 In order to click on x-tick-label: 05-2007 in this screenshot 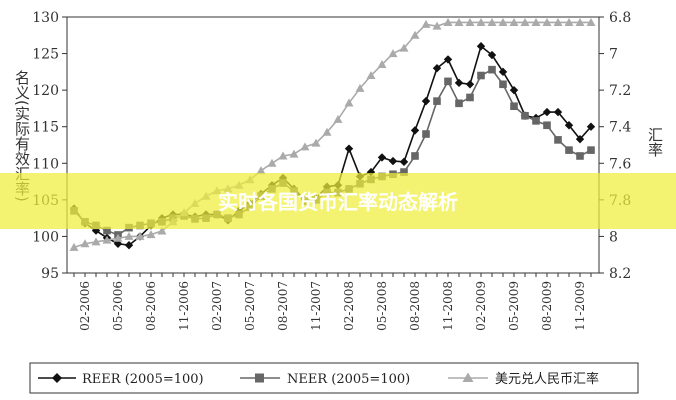, I will do `click(250, 306)`.